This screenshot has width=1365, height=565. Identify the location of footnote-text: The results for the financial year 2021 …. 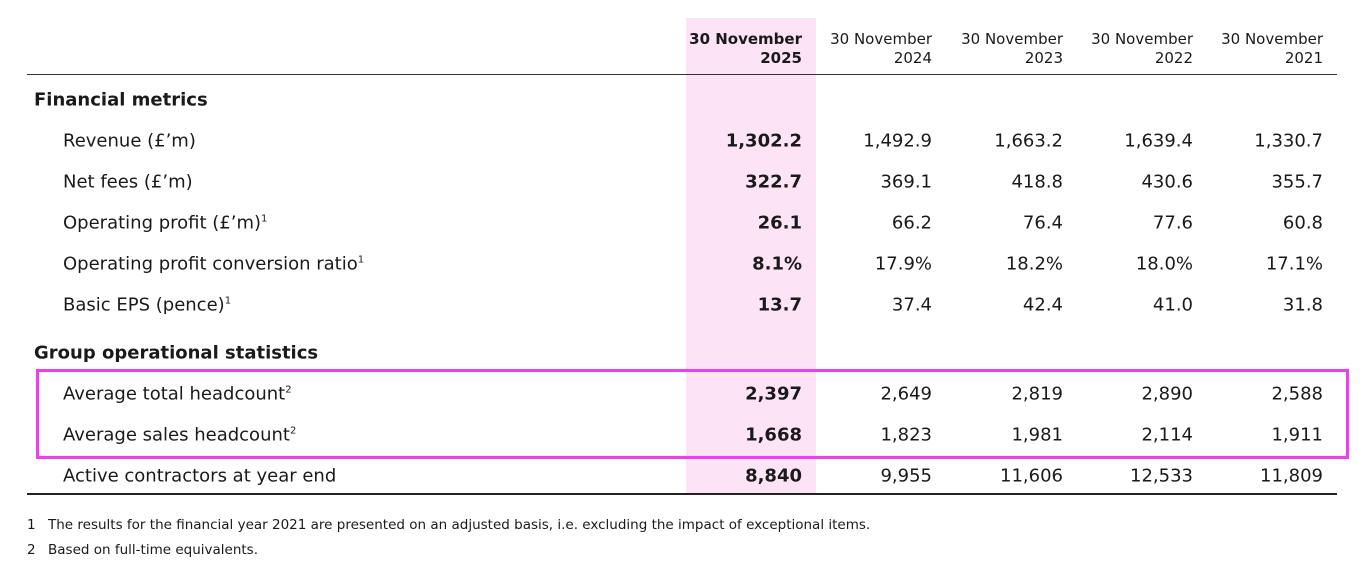
(459, 525).